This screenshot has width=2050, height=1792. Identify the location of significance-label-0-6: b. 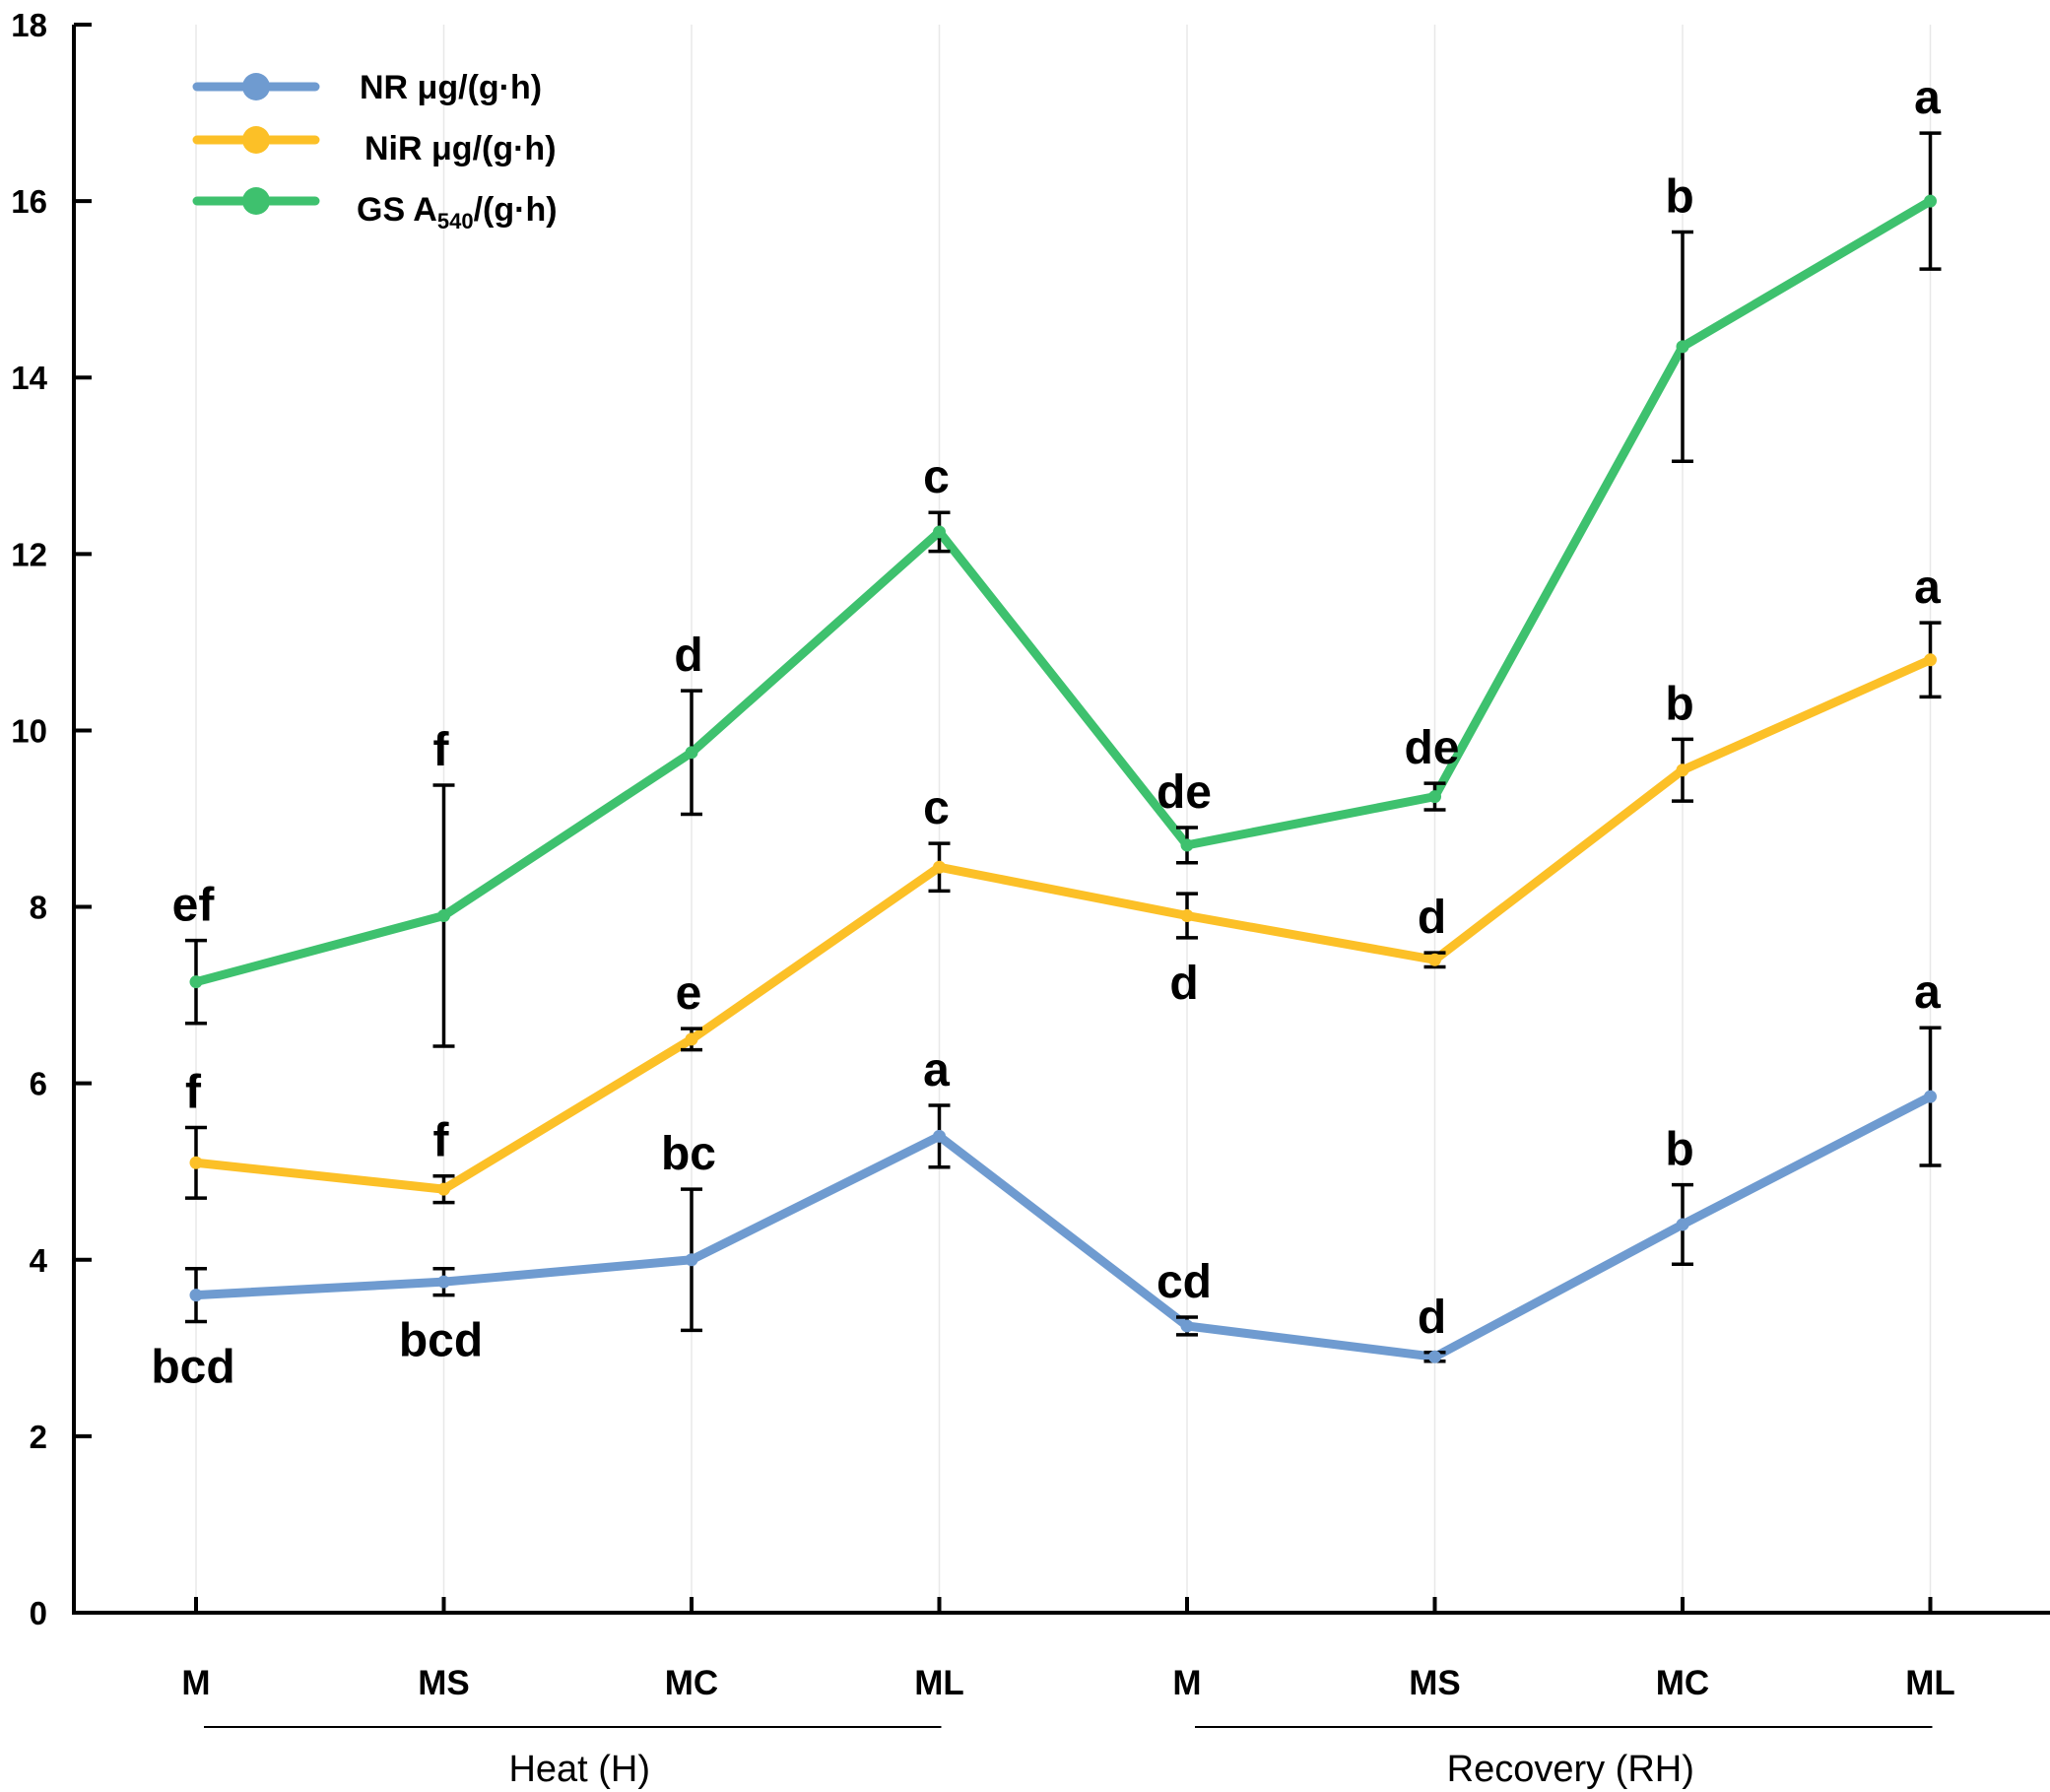
(1679, 1150).